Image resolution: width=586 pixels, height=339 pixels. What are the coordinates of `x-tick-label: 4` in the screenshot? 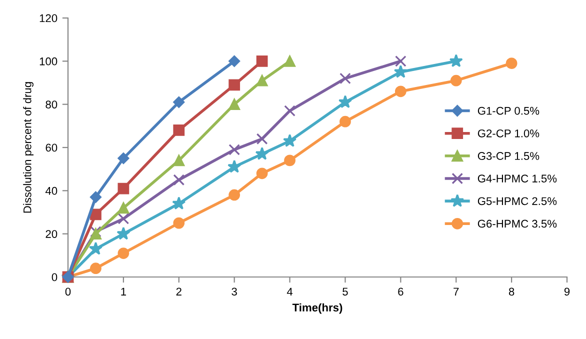 It's located at (289, 292).